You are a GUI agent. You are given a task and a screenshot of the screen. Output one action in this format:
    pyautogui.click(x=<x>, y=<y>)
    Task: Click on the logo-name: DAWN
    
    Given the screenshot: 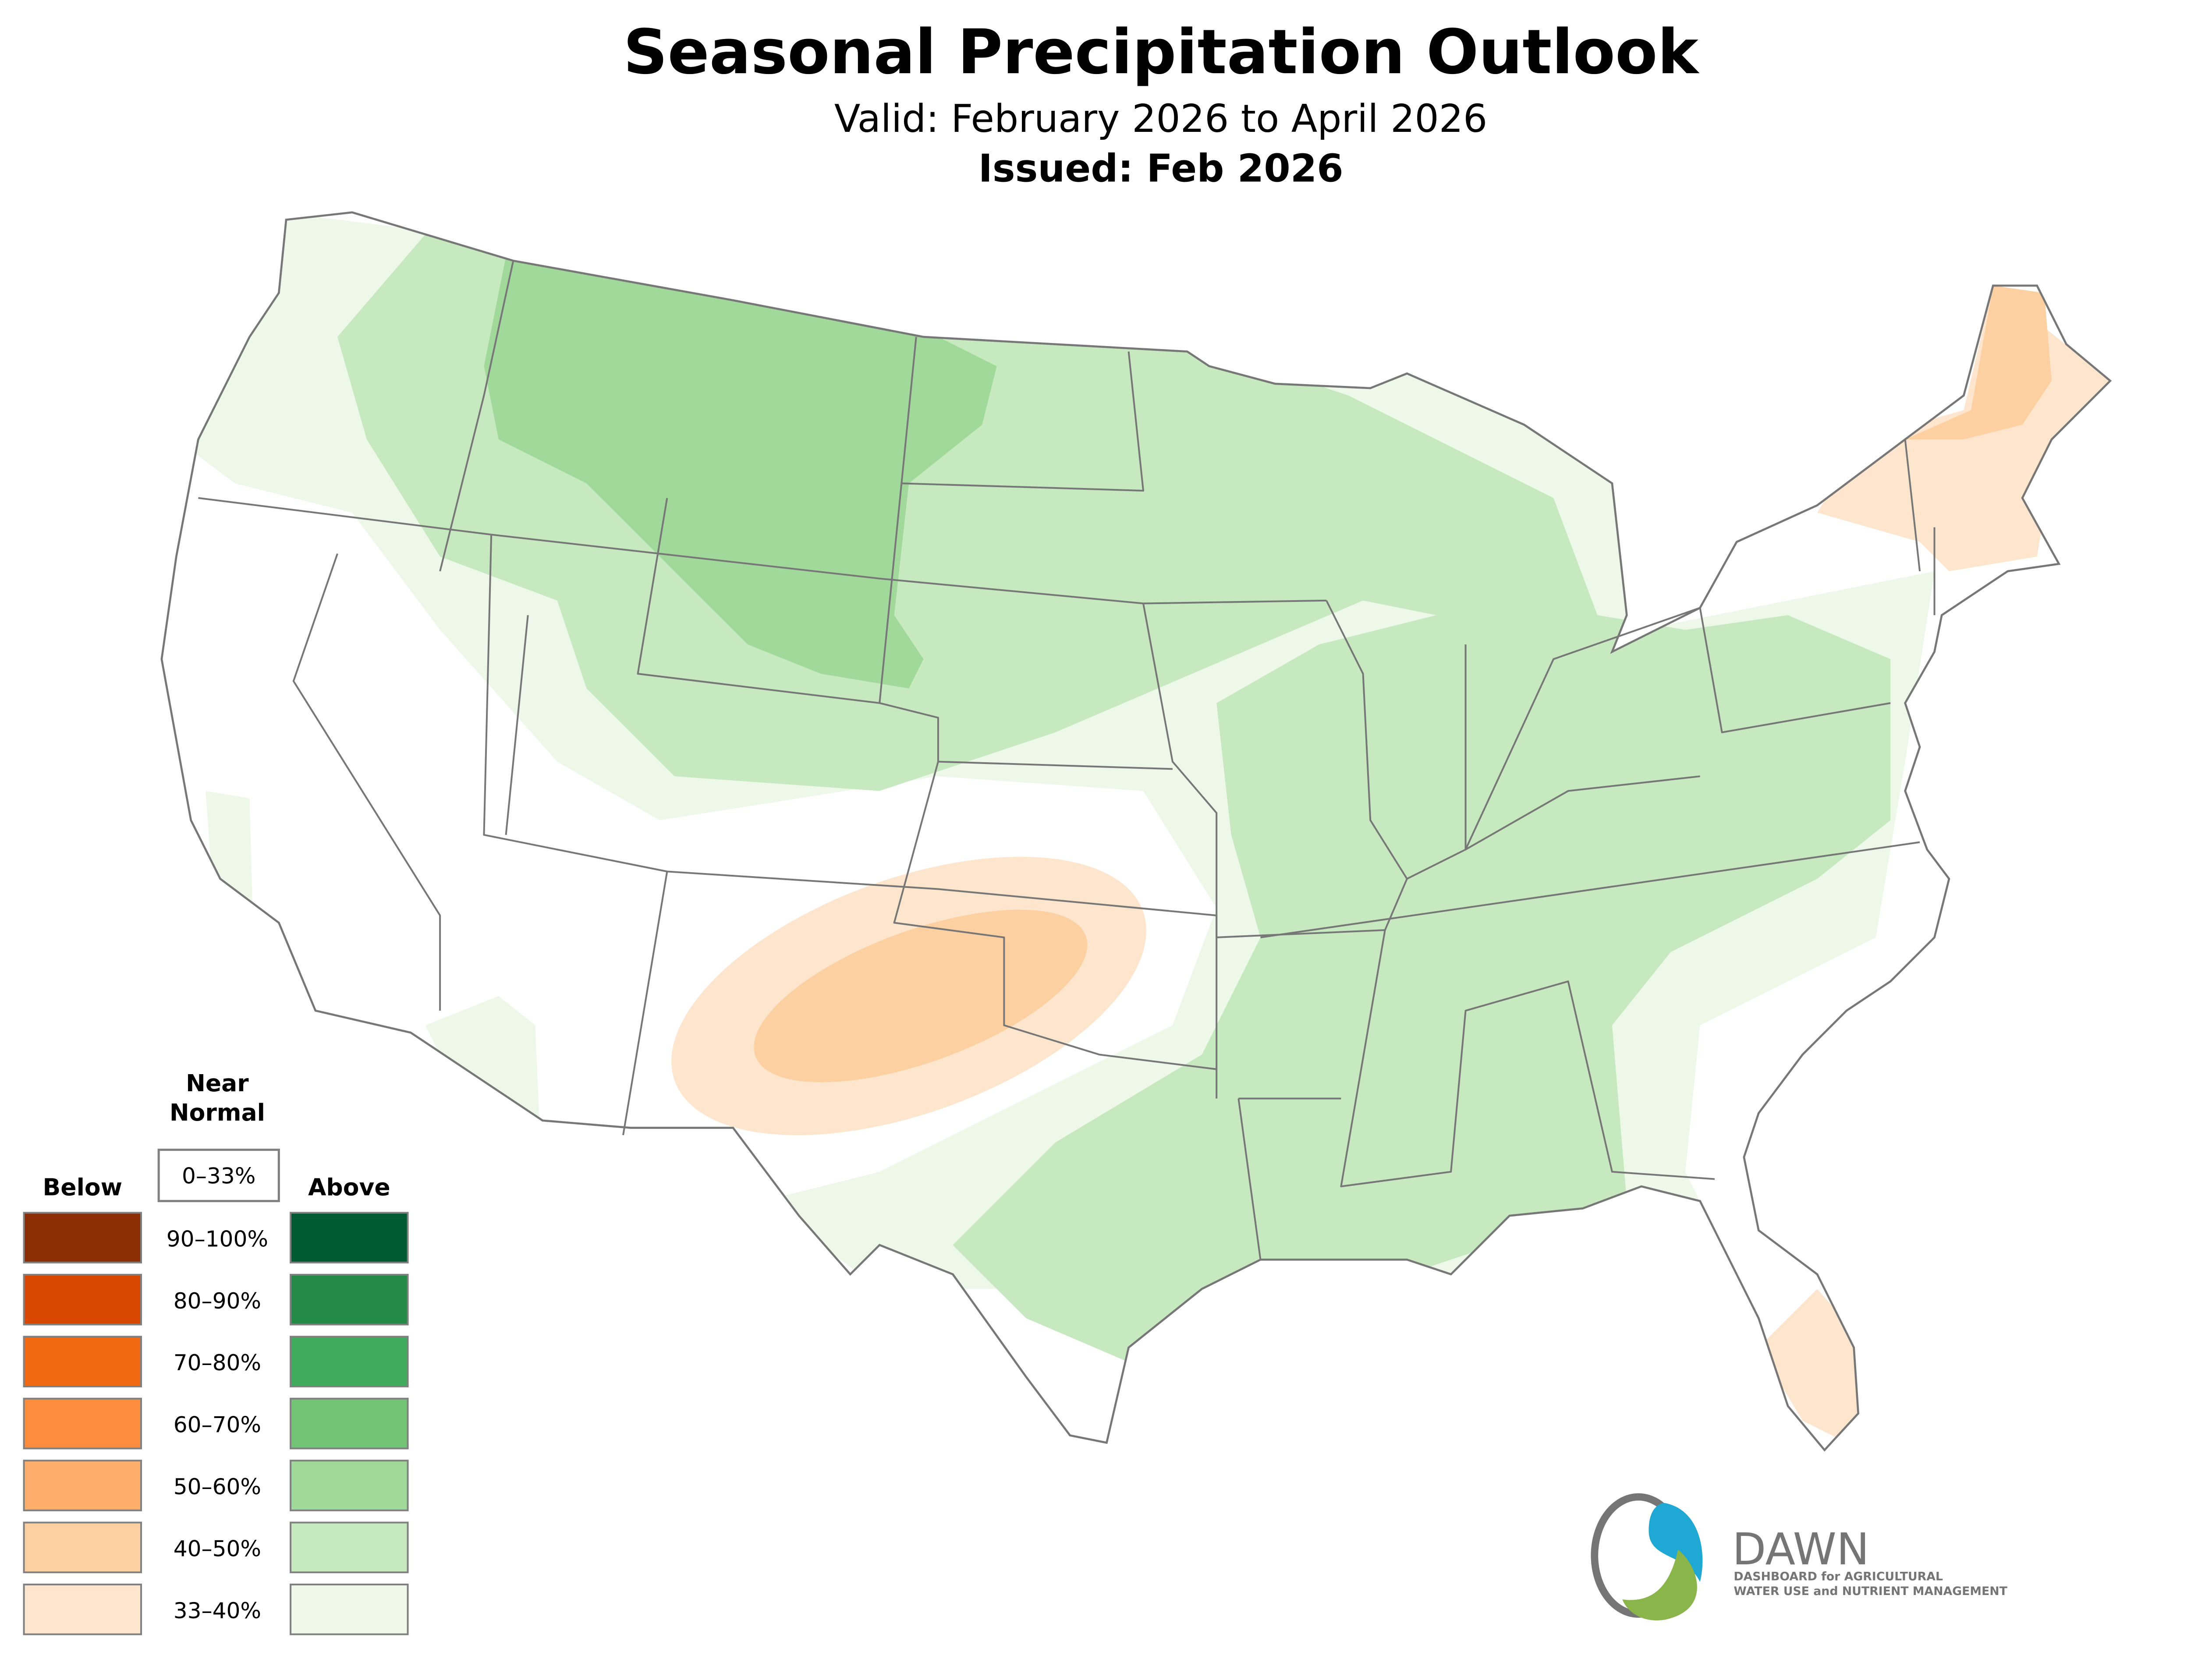 What is the action you would take?
    pyautogui.click(x=1800, y=1550)
    